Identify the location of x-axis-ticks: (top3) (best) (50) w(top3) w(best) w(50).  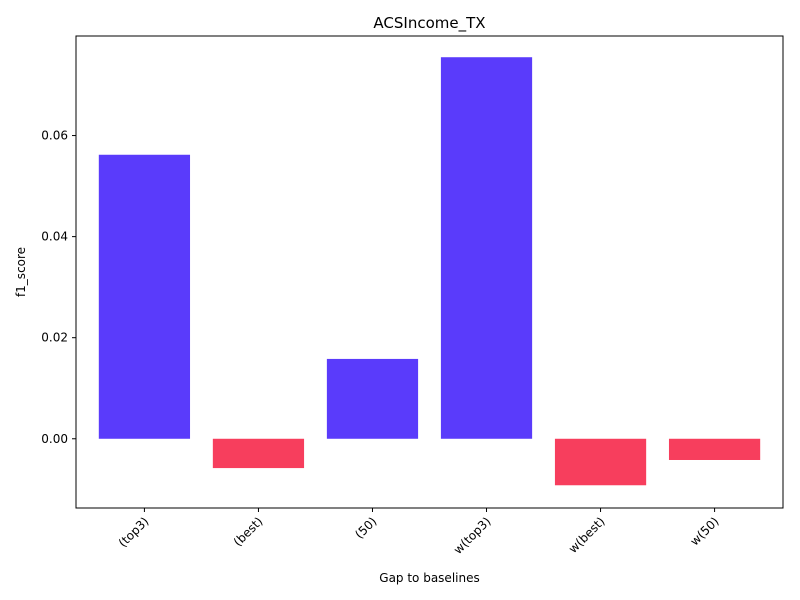
(419, 532).